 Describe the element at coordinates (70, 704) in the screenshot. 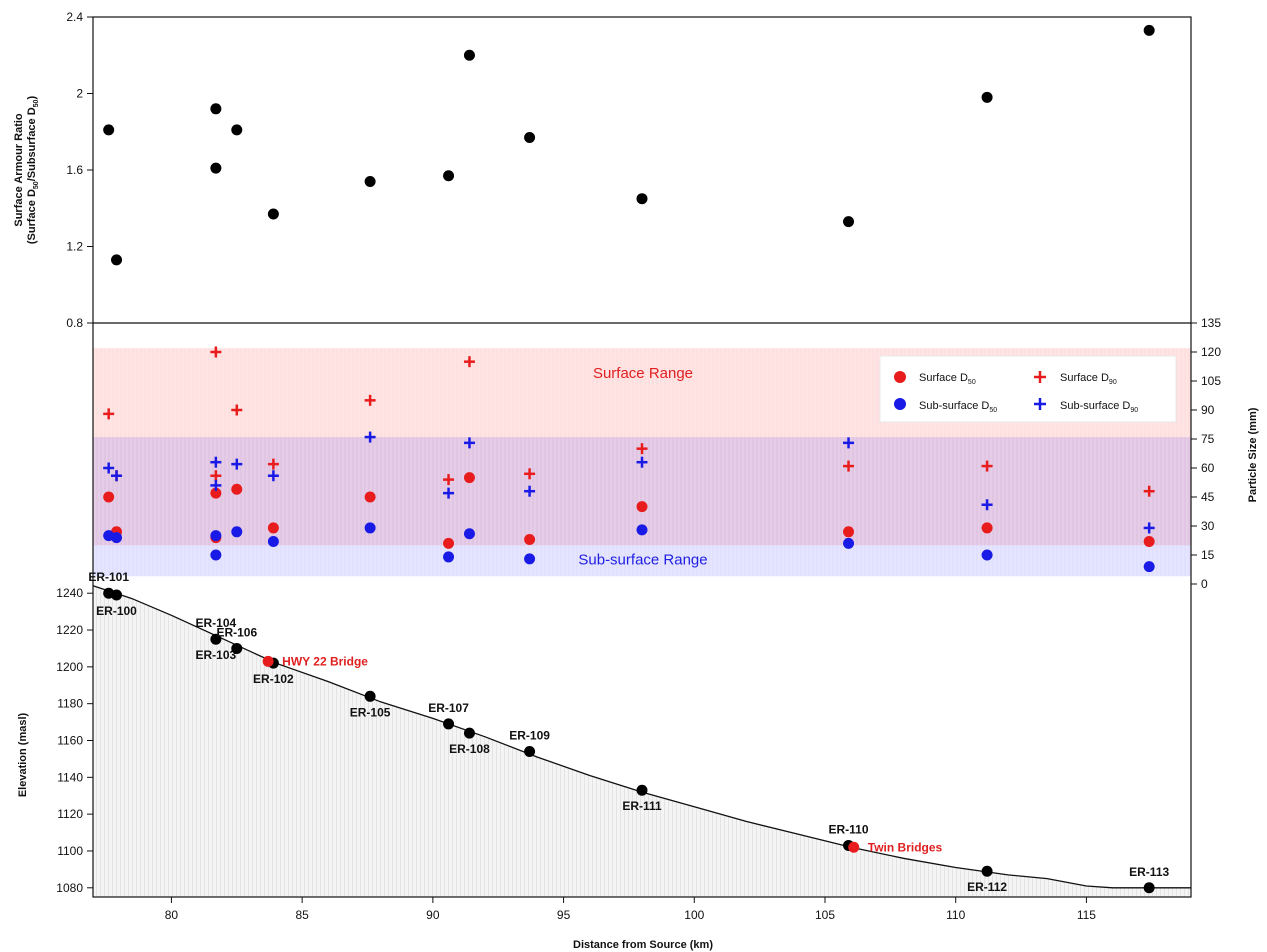

I see `elevation-y-tick-label: 1180` at that location.